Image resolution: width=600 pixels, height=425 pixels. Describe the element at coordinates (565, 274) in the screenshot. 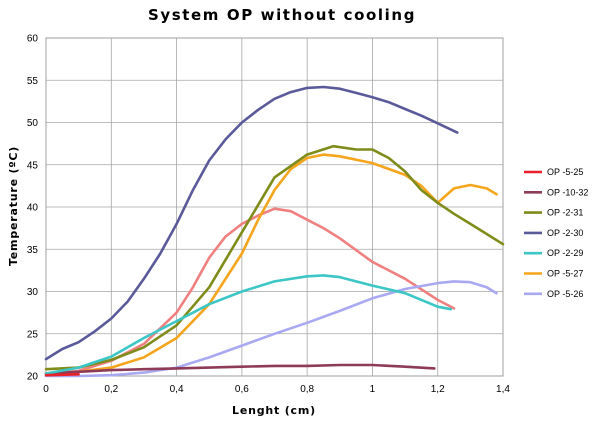

I see `legend-label: OP -5-27` at that location.